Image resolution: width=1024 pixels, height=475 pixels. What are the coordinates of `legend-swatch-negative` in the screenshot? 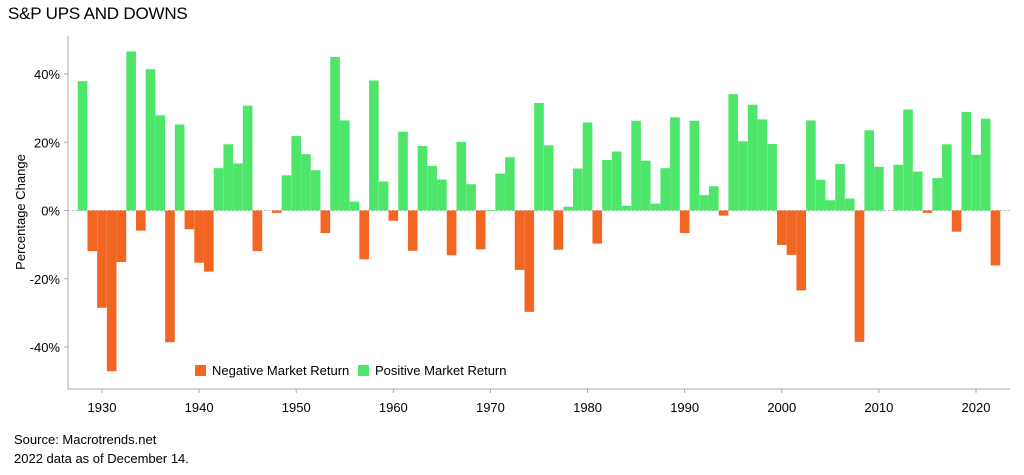 It's located at (200, 370).